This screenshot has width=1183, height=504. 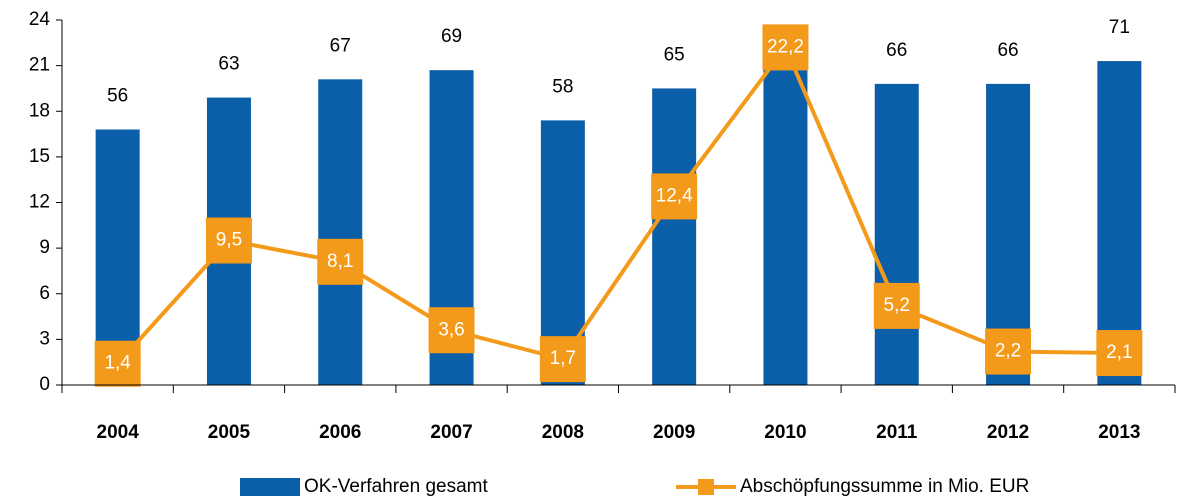 I want to click on x-tick-label: 2009, so click(x=674, y=432).